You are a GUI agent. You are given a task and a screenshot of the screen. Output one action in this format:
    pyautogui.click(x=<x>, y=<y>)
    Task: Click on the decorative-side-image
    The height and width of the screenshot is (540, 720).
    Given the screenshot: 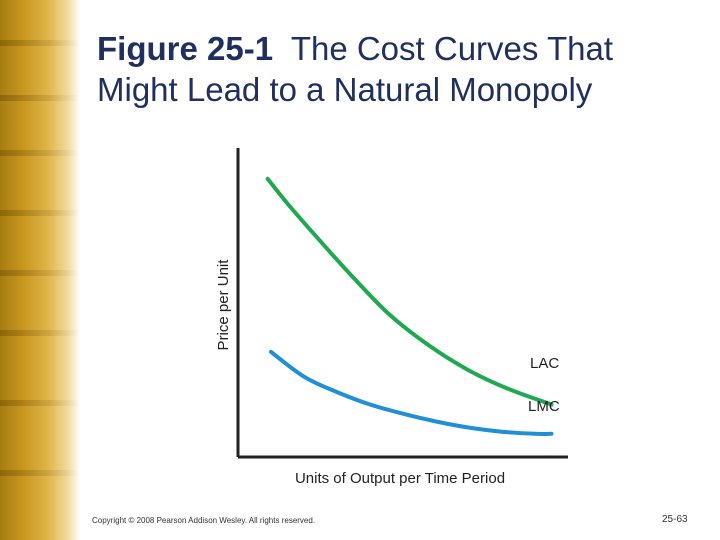 What is the action you would take?
    pyautogui.click(x=40, y=270)
    